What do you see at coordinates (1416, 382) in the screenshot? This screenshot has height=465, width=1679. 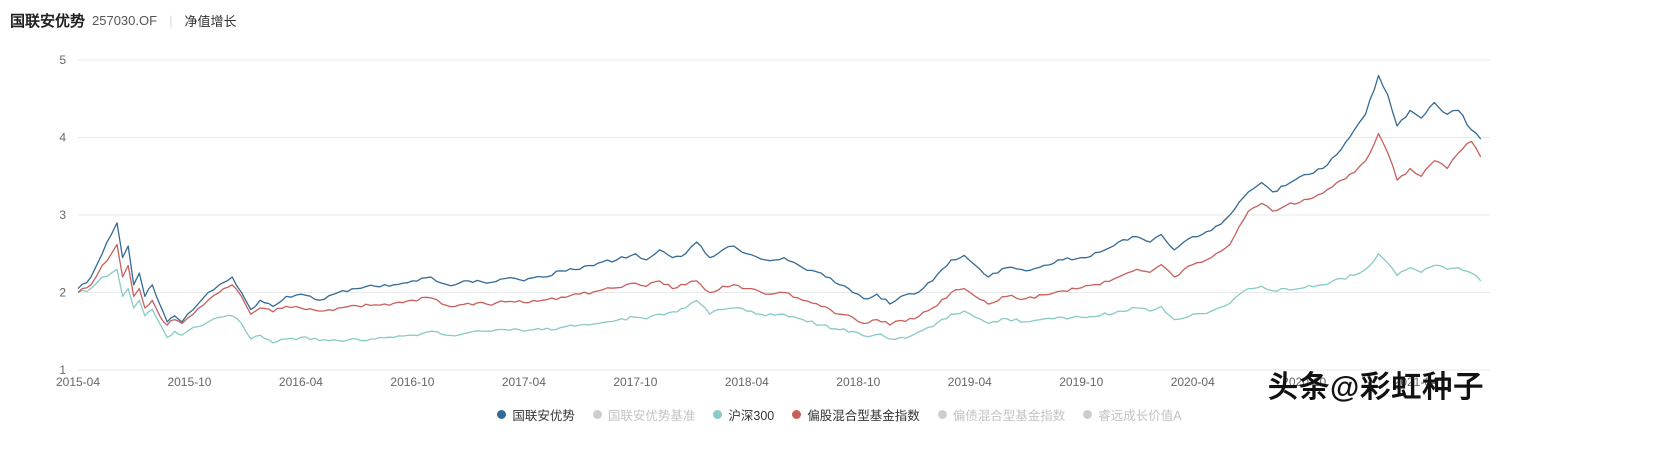 I see `x-axis-label: 2021-04` at bounding box center [1416, 382].